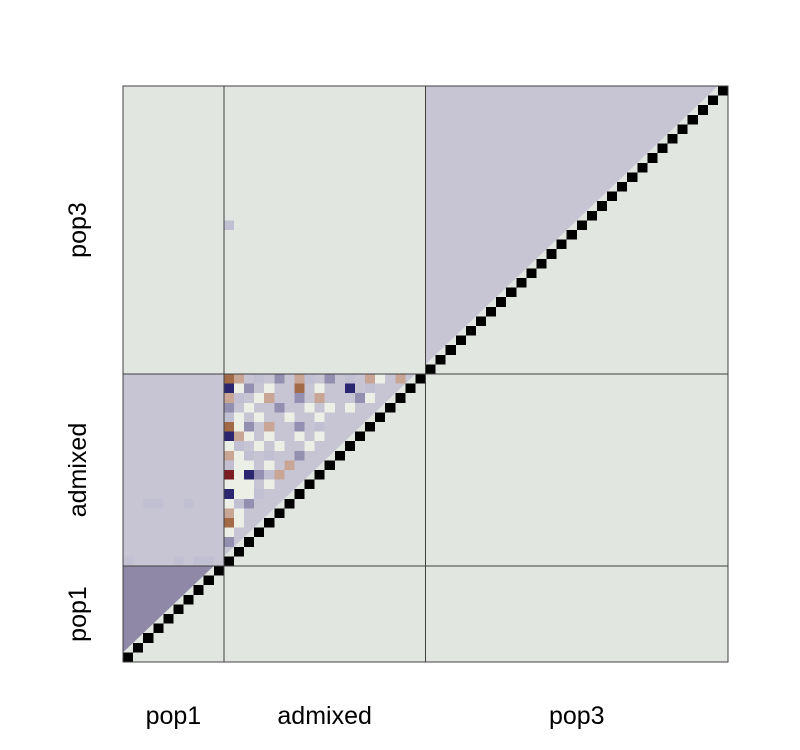 This screenshot has width=800, height=750. What do you see at coordinates (168, 609) in the screenshot?
I see `triangle-pop1` at bounding box center [168, 609].